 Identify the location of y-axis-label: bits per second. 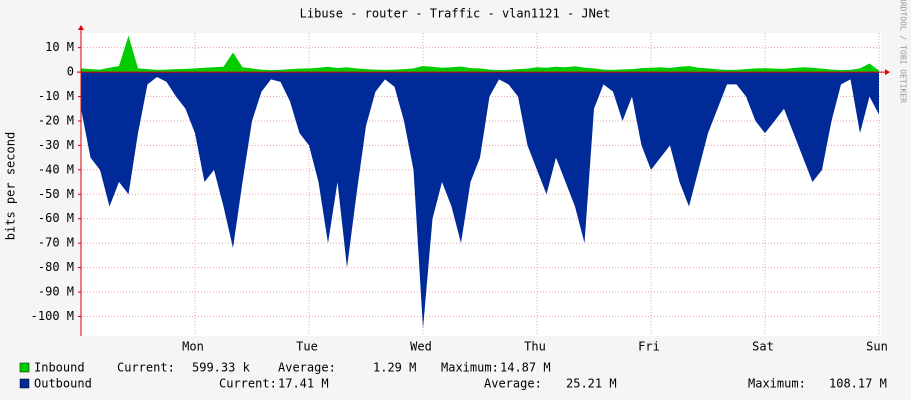
(11, 186).